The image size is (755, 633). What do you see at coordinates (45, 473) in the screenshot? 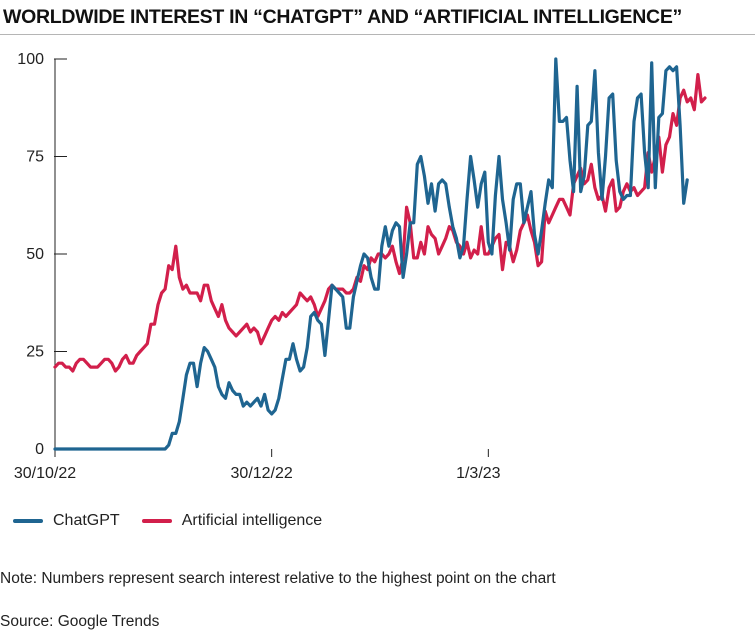
I see `x-tick-label: 30/10/22` at bounding box center [45, 473].